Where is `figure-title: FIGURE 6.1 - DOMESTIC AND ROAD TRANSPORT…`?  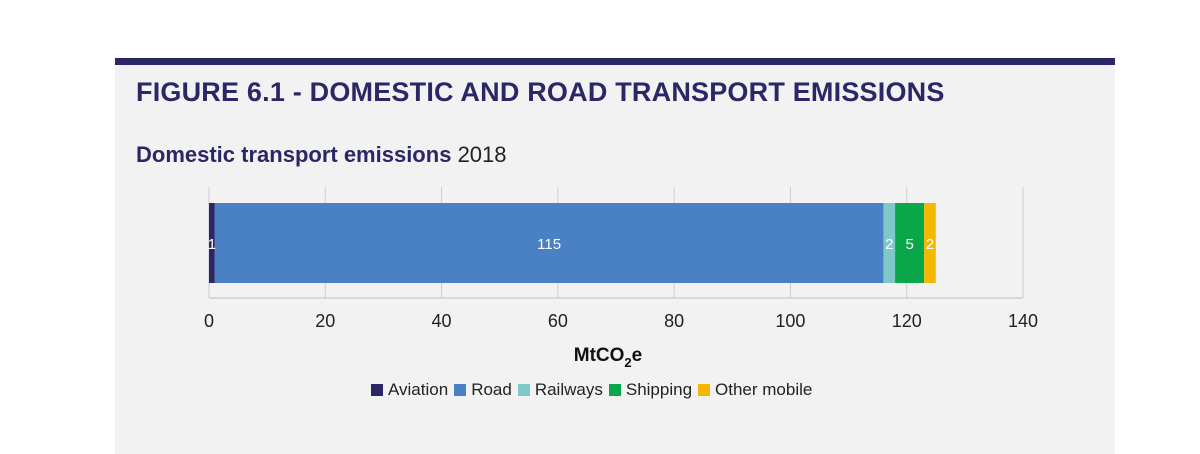 figure-title: FIGURE 6.1 - DOMESTIC AND ROAD TRANSPORT… is located at coordinates (540, 92).